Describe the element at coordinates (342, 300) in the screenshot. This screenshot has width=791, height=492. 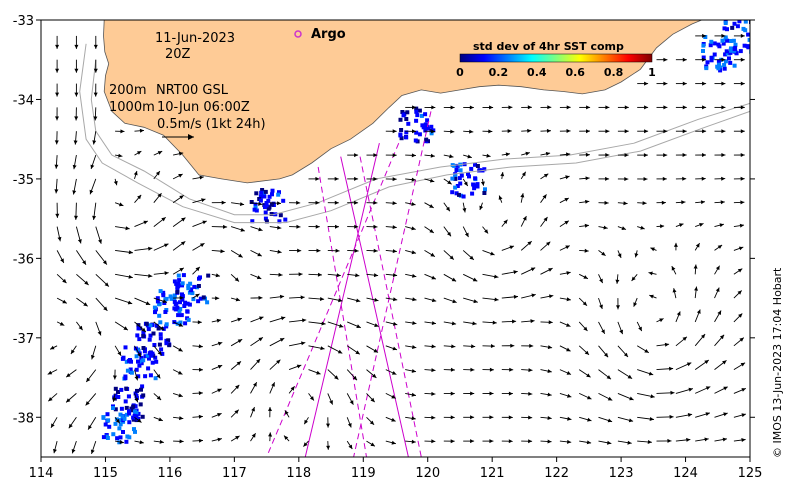
I see `altimeter-track-solid` at that location.